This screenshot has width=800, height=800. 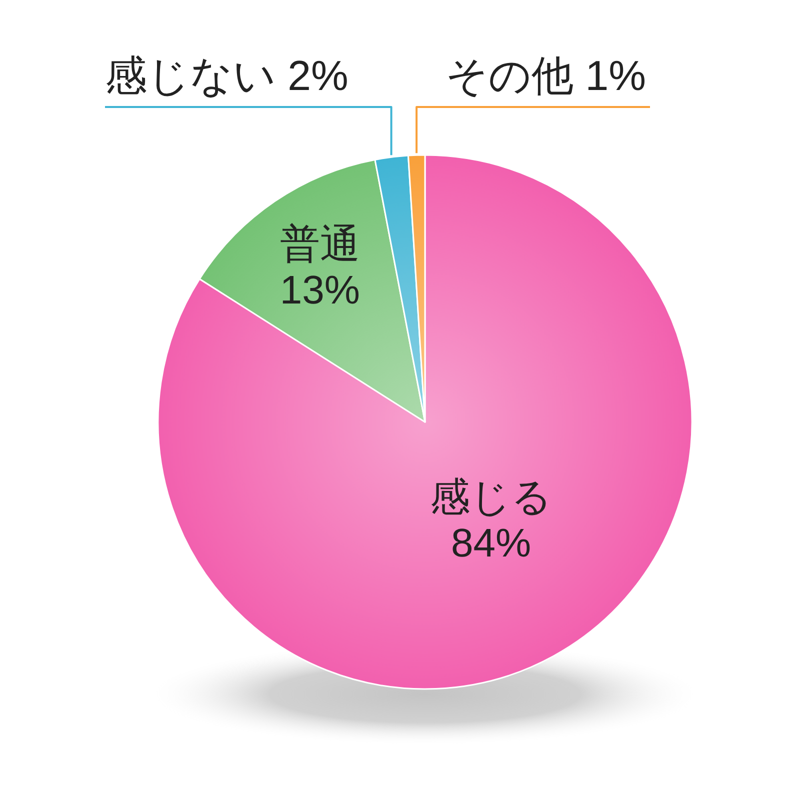 What do you see at coordinates (226, 75) in the screenshot?
I see `slice-label: 感じない 2%` at bounding box center [226, 75].